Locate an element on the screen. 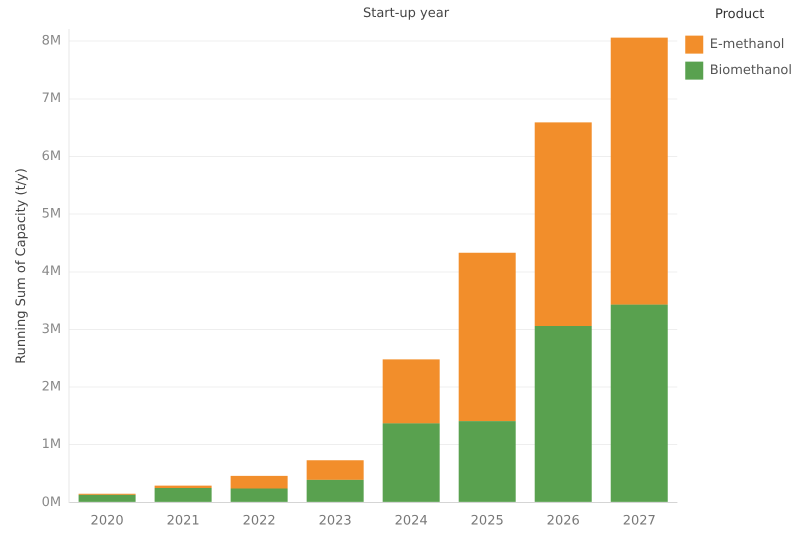  x-tick-label: 2023 is located at coordinates (335, 521).